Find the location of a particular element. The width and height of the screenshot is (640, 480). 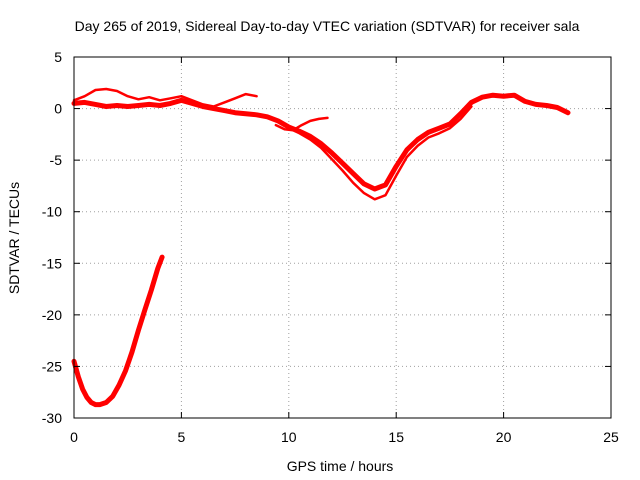

y-tick-label: -15 is located at coordinates (52, 263).